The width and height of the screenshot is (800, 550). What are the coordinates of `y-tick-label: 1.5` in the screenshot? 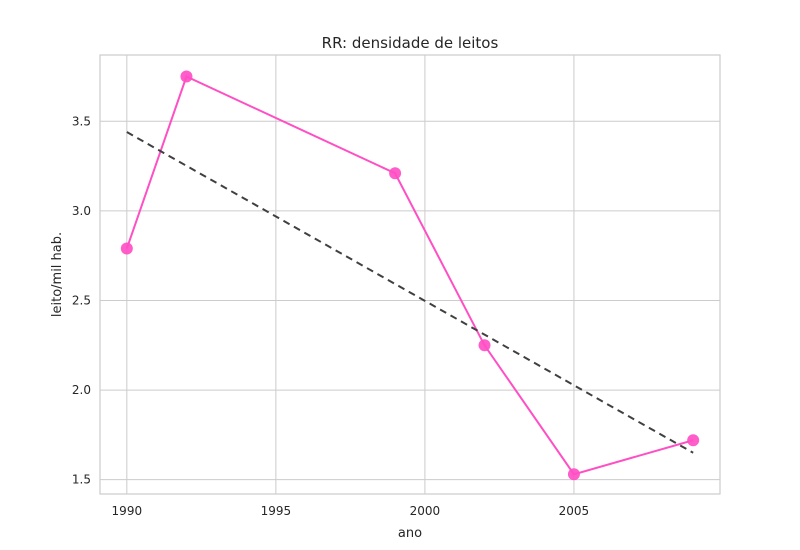 It's located at (81, 480).